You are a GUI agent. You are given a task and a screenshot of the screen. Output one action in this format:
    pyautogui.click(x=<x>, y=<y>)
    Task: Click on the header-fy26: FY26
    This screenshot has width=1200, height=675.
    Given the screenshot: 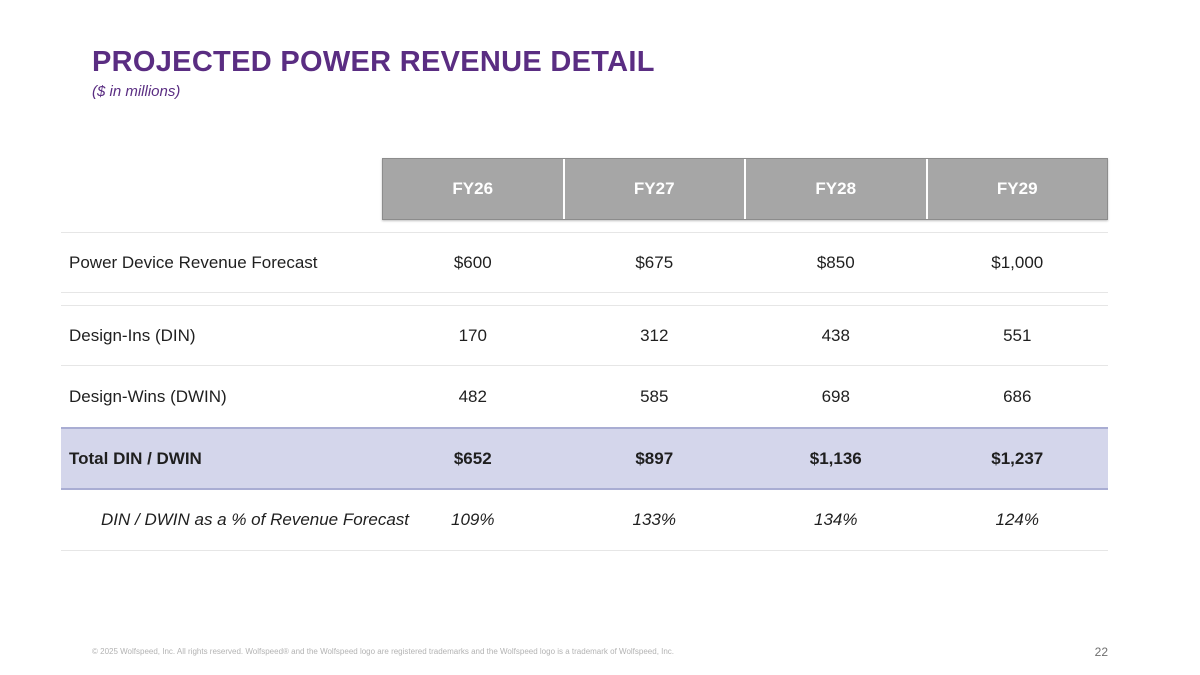 What is the action you would take?
    pyautogui.click(x=474, y=189)
    